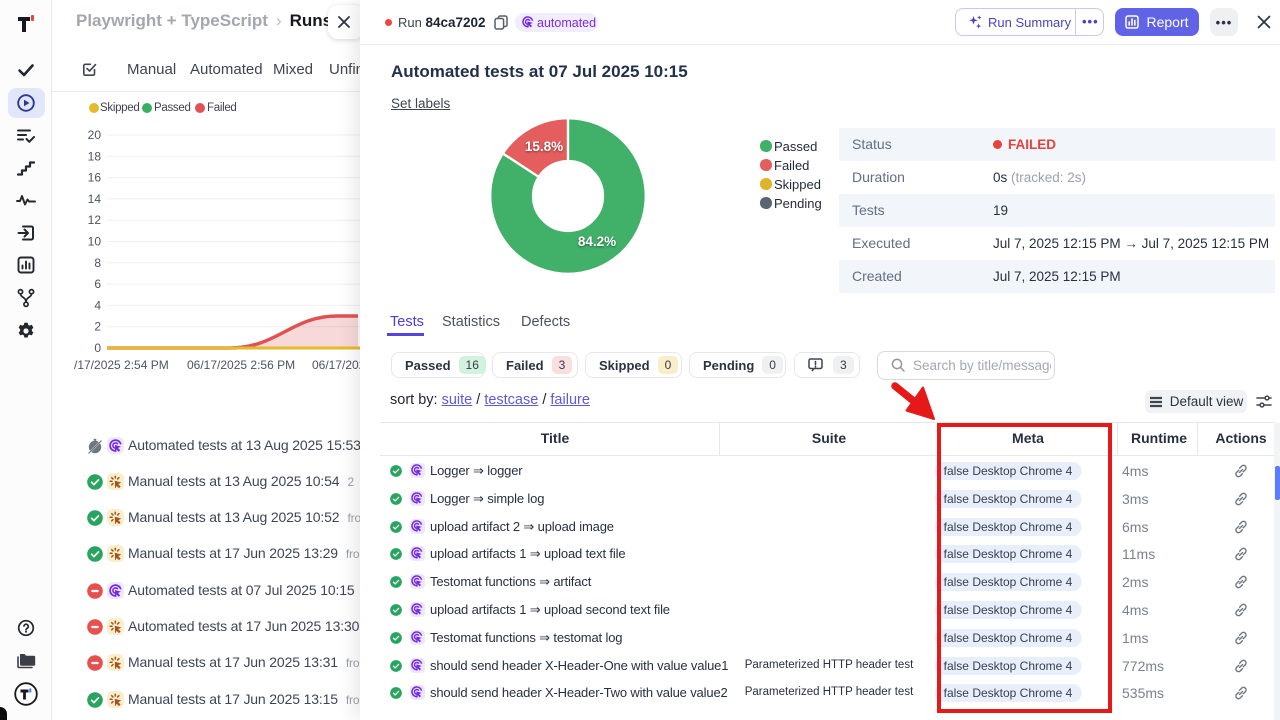 The height and width of the screenshot is (720, 1280). Describe the element at coordinates (121, 365) in the screenshot. I see `svg-text: /17/2025 2:54 PM` at that location.